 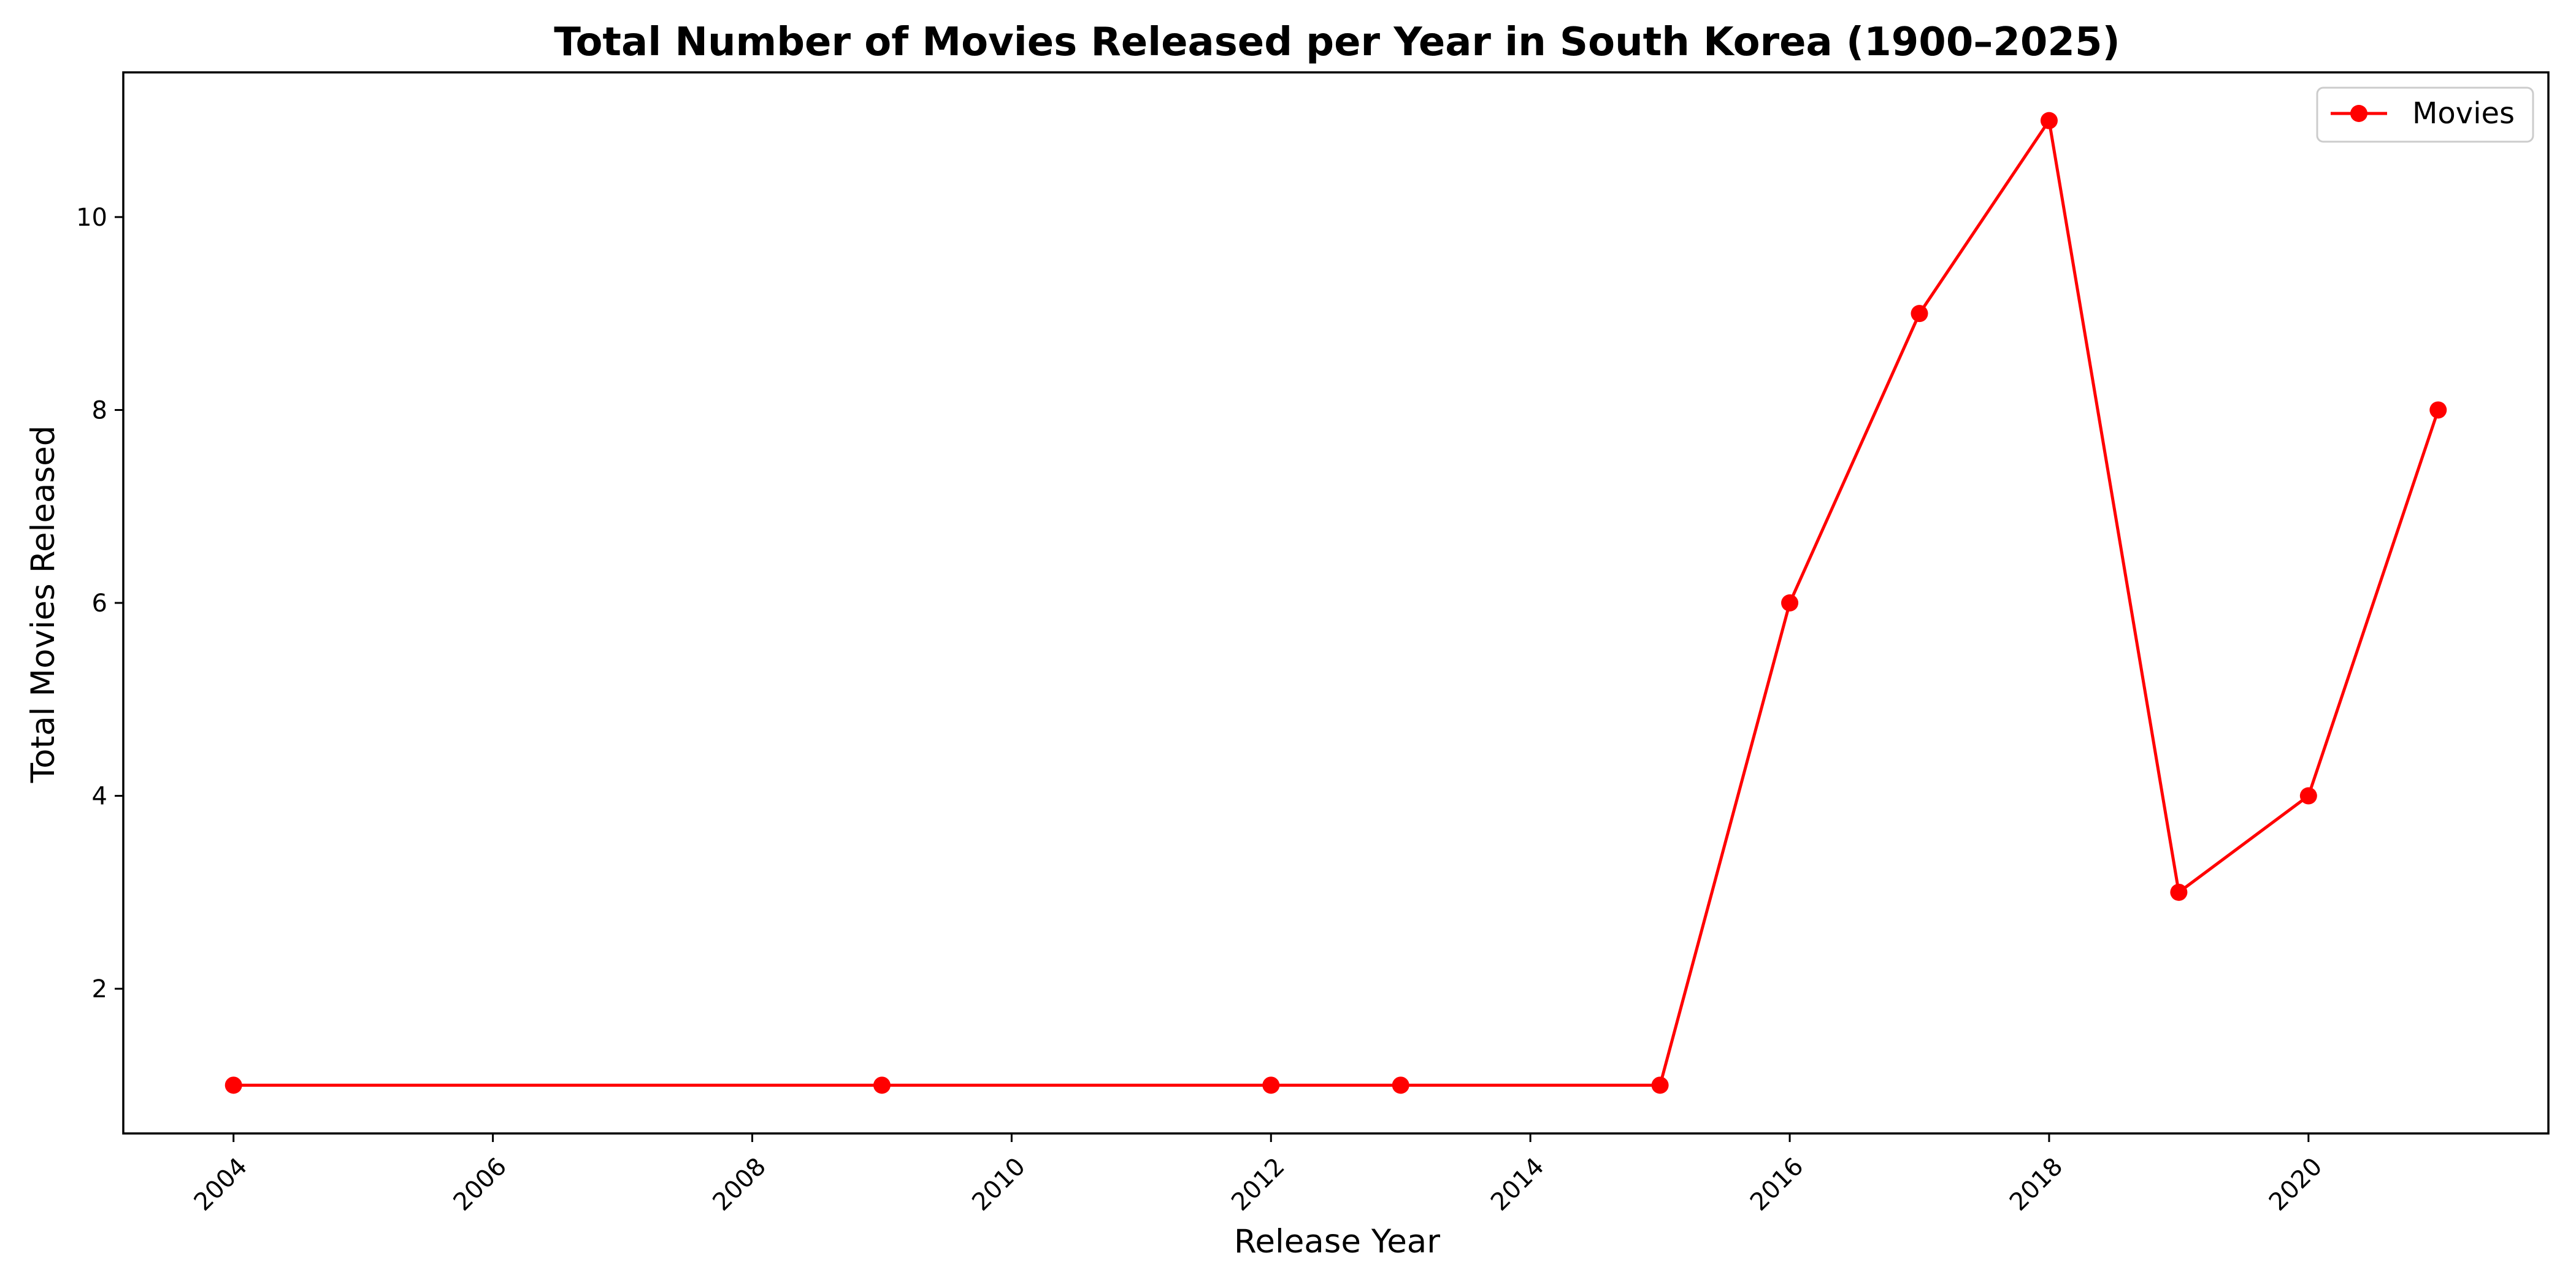 What do you see at coordinates (91, 218) in the screenshot?
I see `y-tick-label: 10` at bounding box center [91, 218].